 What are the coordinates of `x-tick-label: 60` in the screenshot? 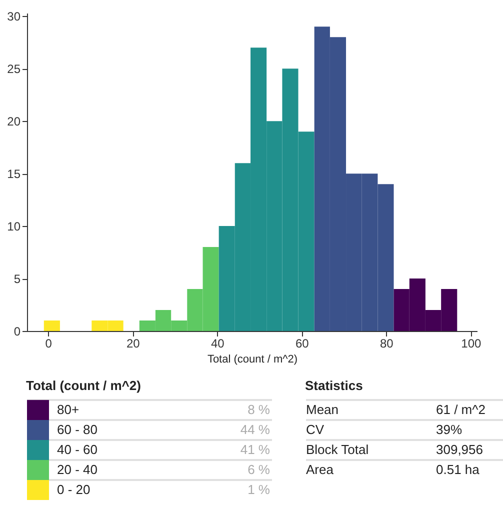 It's located at (302, 343).